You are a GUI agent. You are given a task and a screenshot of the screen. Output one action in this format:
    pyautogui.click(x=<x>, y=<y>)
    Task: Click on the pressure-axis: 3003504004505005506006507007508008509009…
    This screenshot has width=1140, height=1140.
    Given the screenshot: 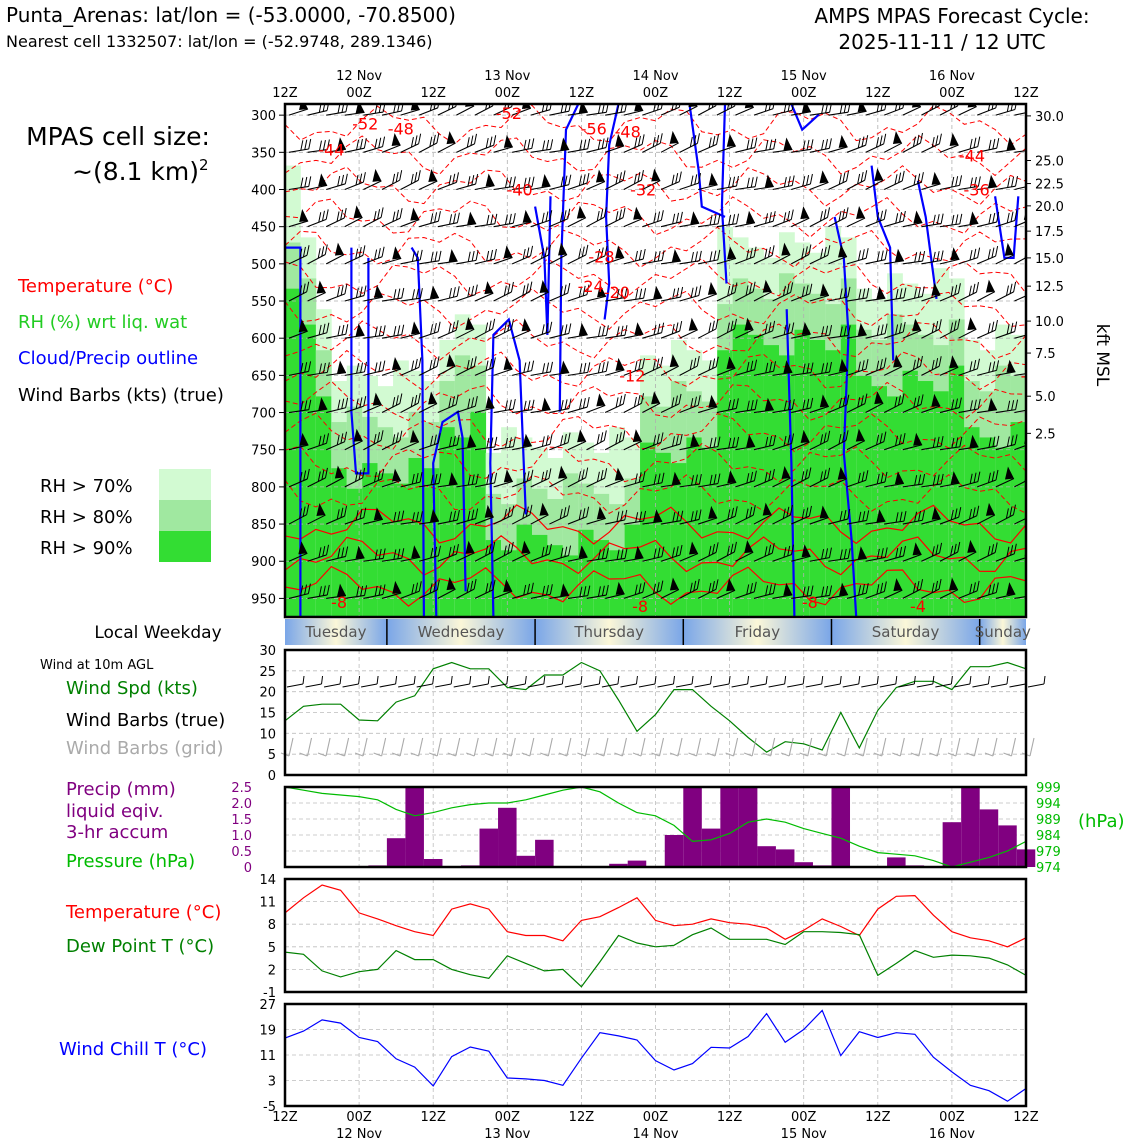 What is the action you would take?
    pyautogui.click(x=268, y=358)
    